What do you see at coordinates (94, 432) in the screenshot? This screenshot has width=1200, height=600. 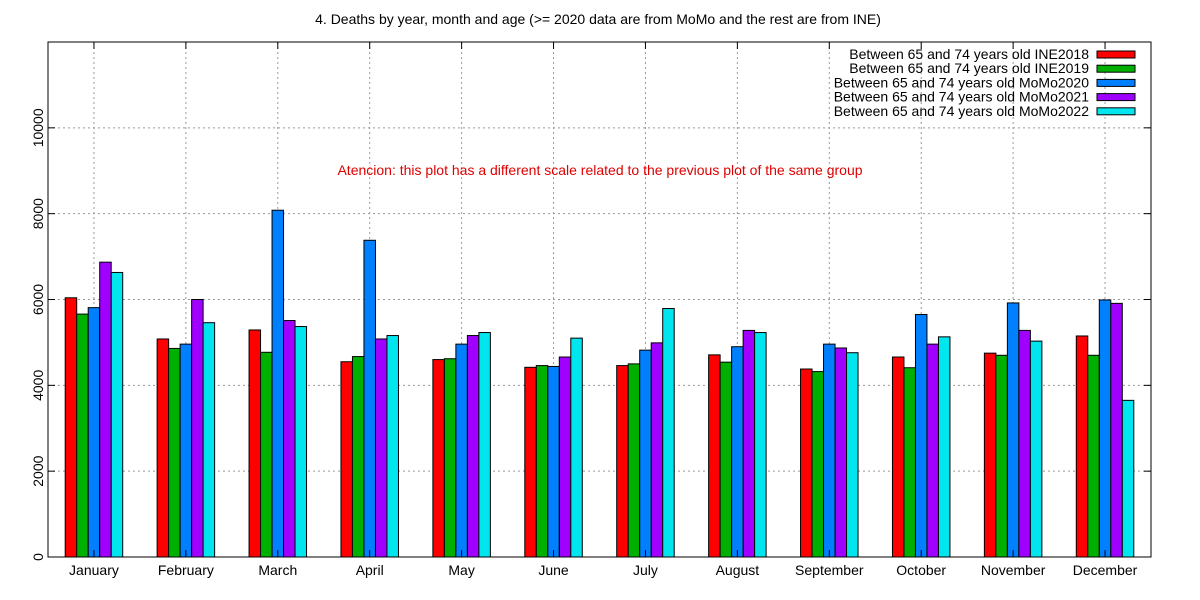 I see `bar-series3-january` at bounding box center [94, 432].